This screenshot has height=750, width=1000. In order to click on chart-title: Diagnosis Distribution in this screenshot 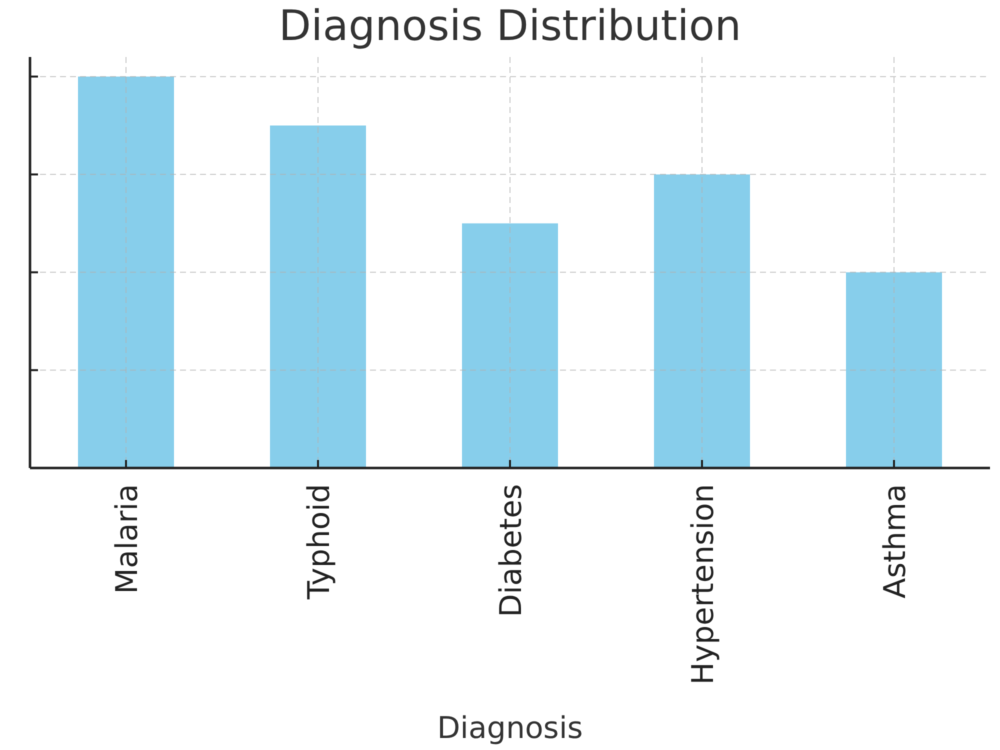, I will do `click(510, 25)`.